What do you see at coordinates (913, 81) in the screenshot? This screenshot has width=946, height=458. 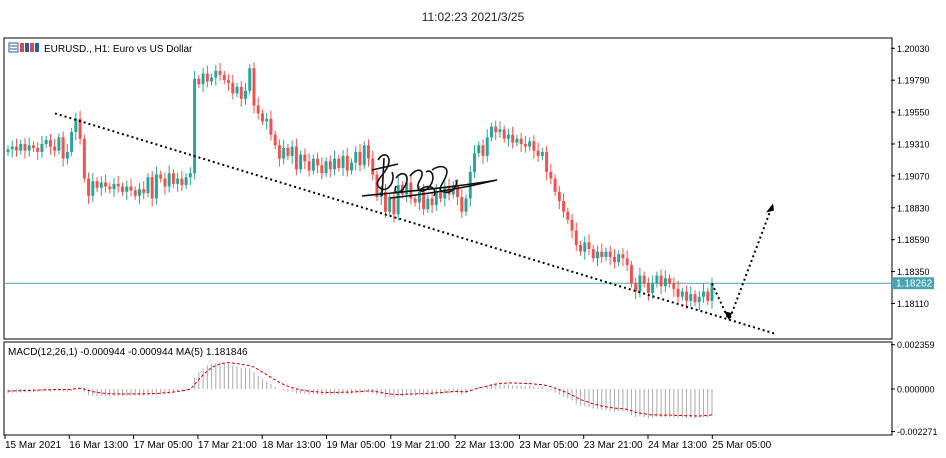 I see `price-tick-label: 1.19790` at bounding box center [913, 81].